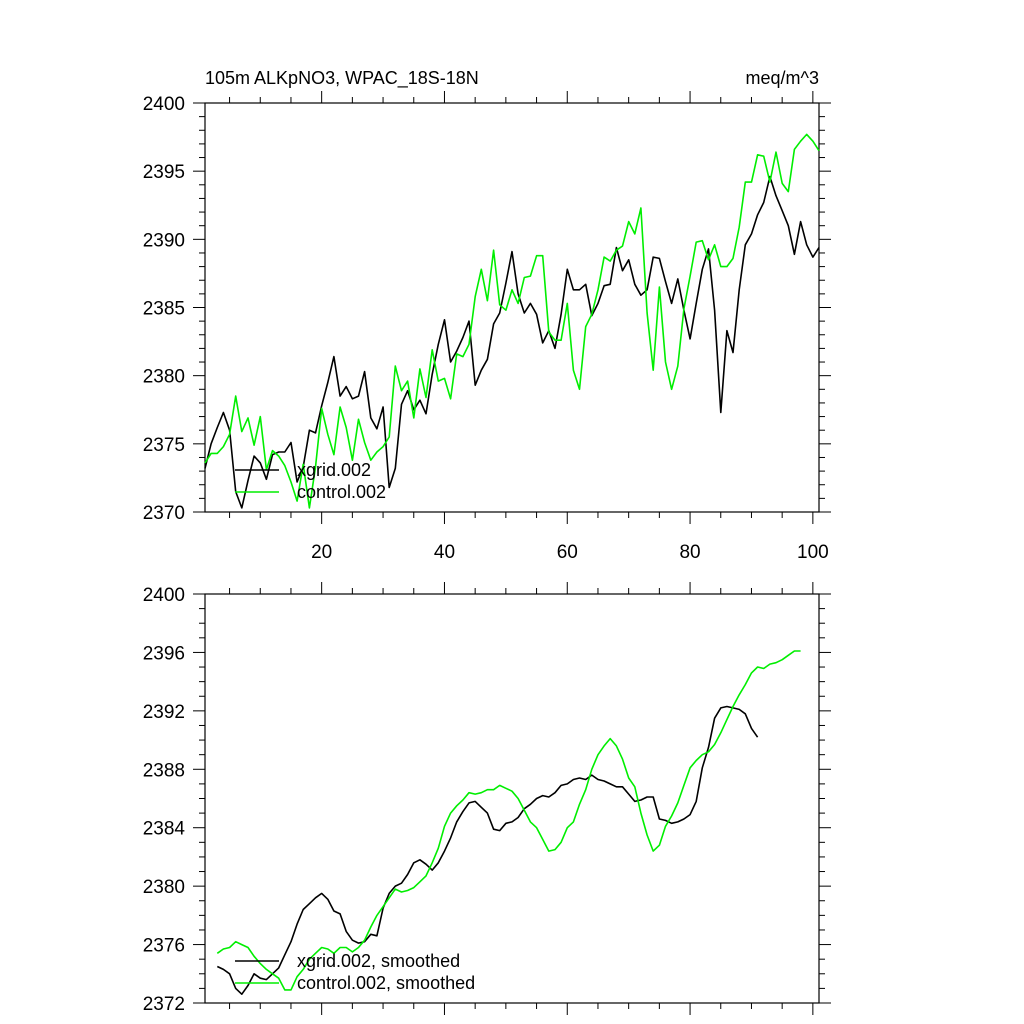 This screenshot has height=1024, width=1024. What do you see at coordinates (164, 309) in the screenshot?
I see `y-tick-label: 2385` at bounding box center [164, 309].